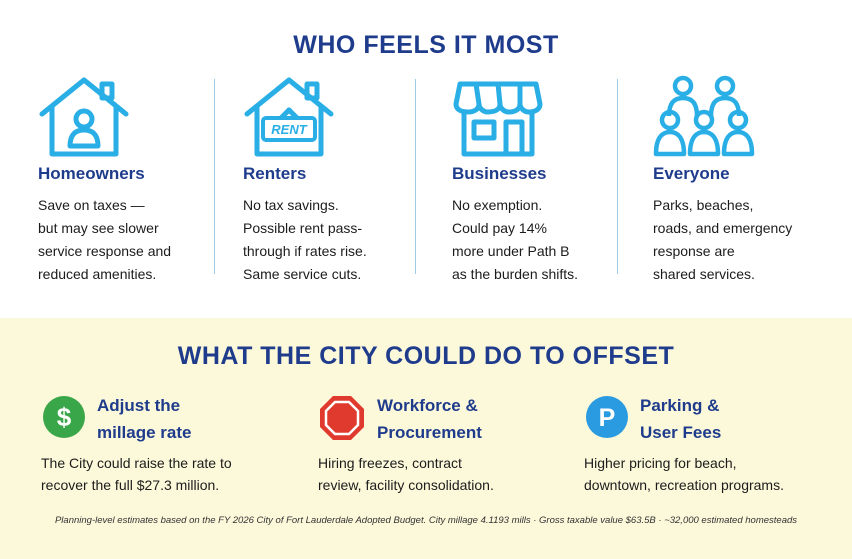  Describe the element at coordinates (289, 129) in the screenshot. I see `rent-sign-text: RENT` at that location.